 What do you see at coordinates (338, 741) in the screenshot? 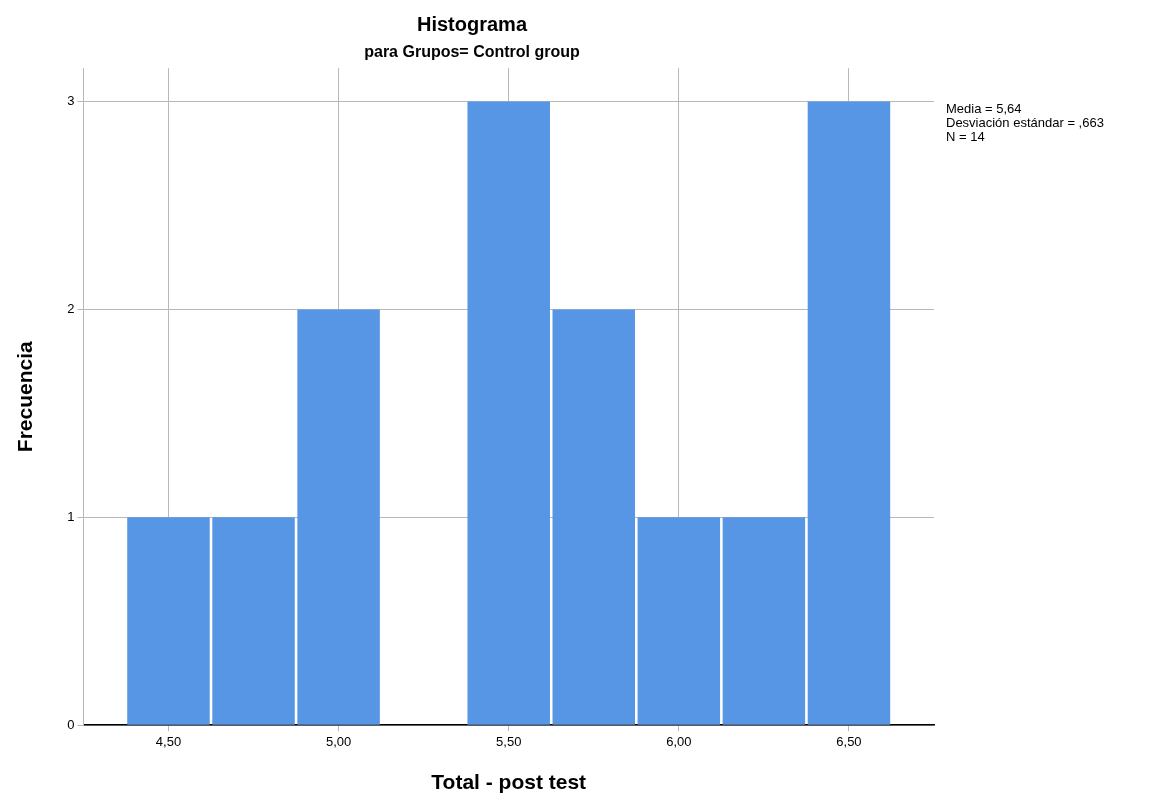
I see `x-tick-label: 5,00` at bounding box center [338, 741].